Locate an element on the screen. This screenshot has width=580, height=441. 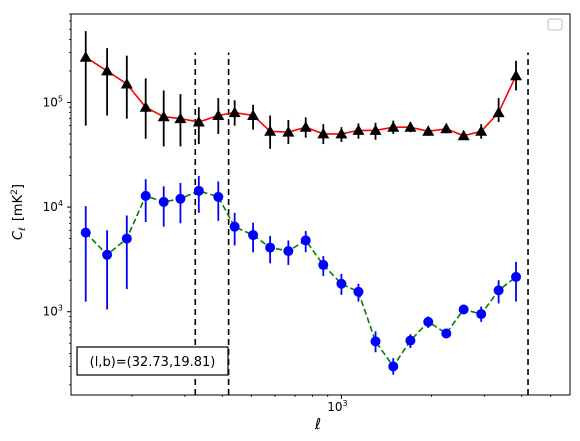
legend-box is located at coordinates (555, 24).